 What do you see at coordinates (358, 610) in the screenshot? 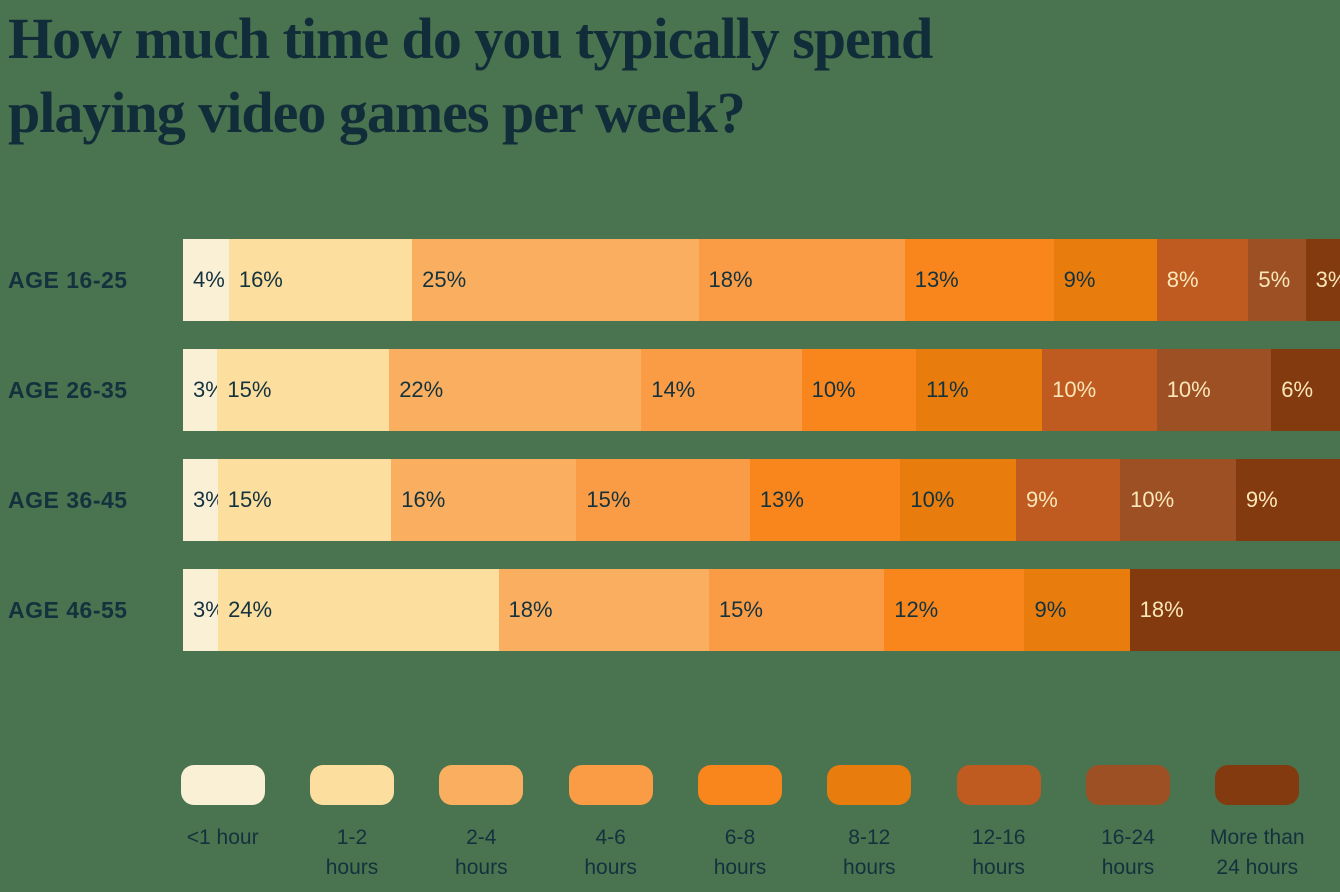
I see `bar-segment: 24%` at bounding box center [358, 610].